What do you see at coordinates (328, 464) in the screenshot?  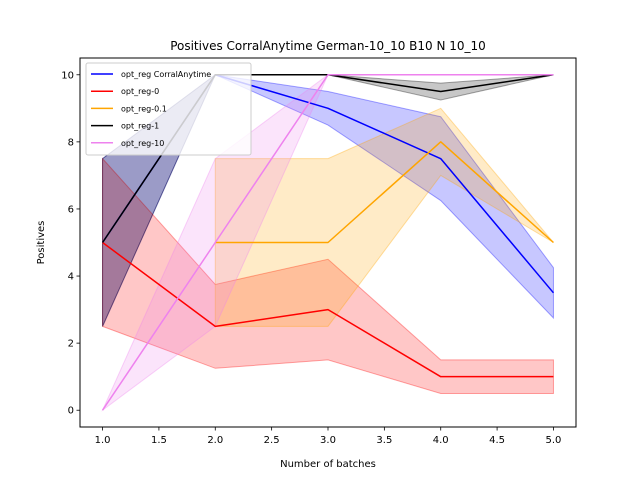 I see `x-axis-label: Number of batches` at bounding box center [328, 464].